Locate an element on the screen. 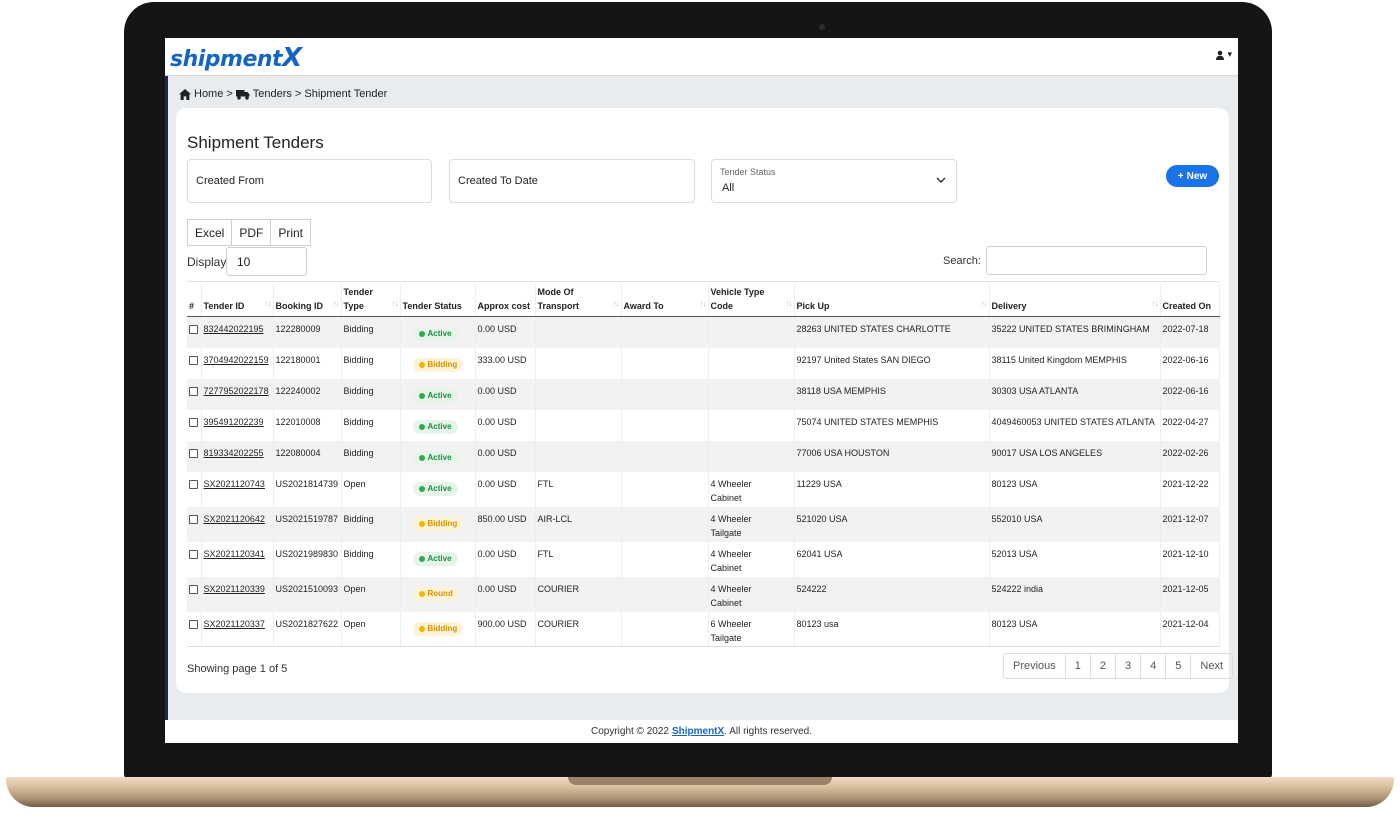  tender-id-link: SX2021120642 is located at coordinates (234, 518).